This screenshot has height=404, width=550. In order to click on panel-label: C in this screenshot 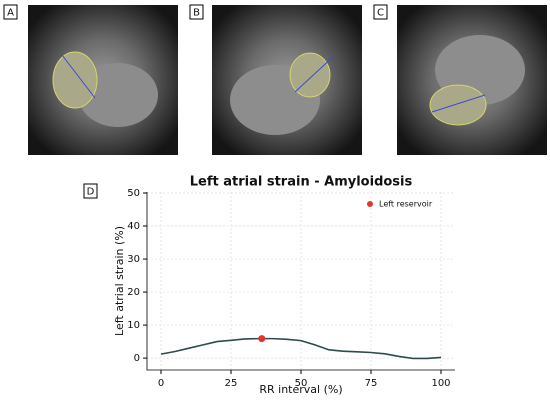, I will do `click(380, 13)`.